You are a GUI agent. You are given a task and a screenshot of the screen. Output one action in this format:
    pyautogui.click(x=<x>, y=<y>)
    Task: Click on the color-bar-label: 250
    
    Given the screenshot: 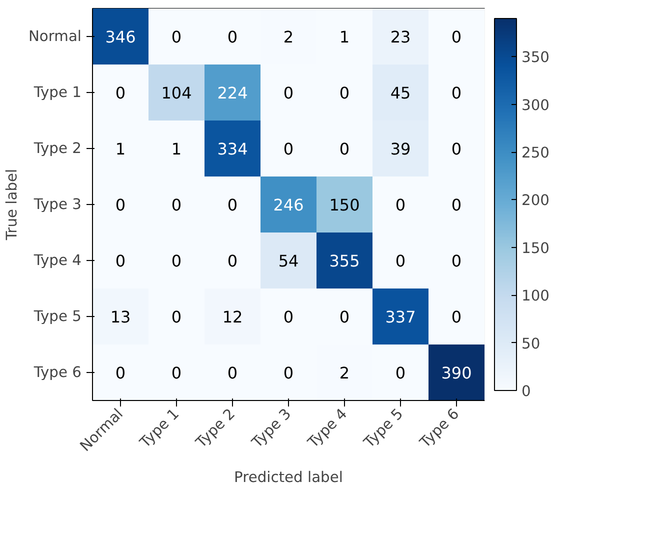 What is the action you would take?
    pyautogui.click(x=536, y=153)
    